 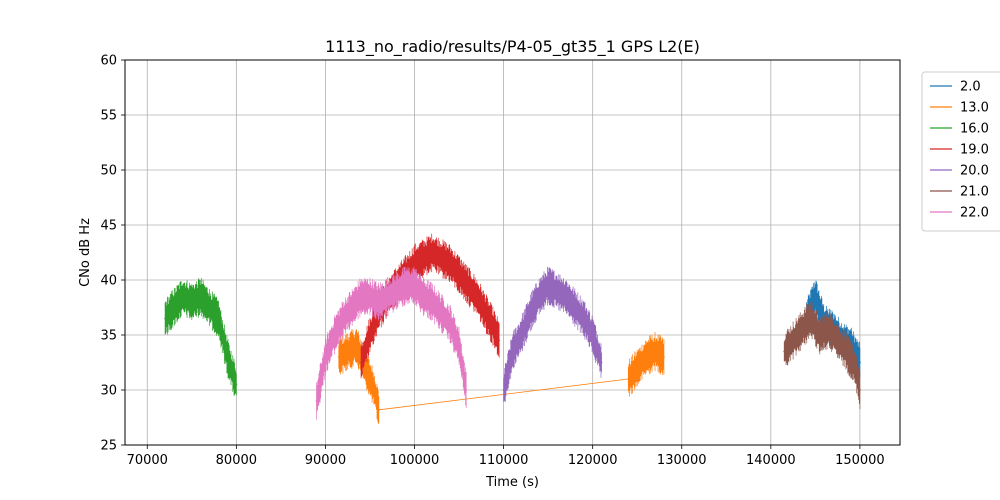 What do you see at coordinates (974, 108) in the screenshot?
I see `legend-label: 13.0` at bounding box center [974, 108].